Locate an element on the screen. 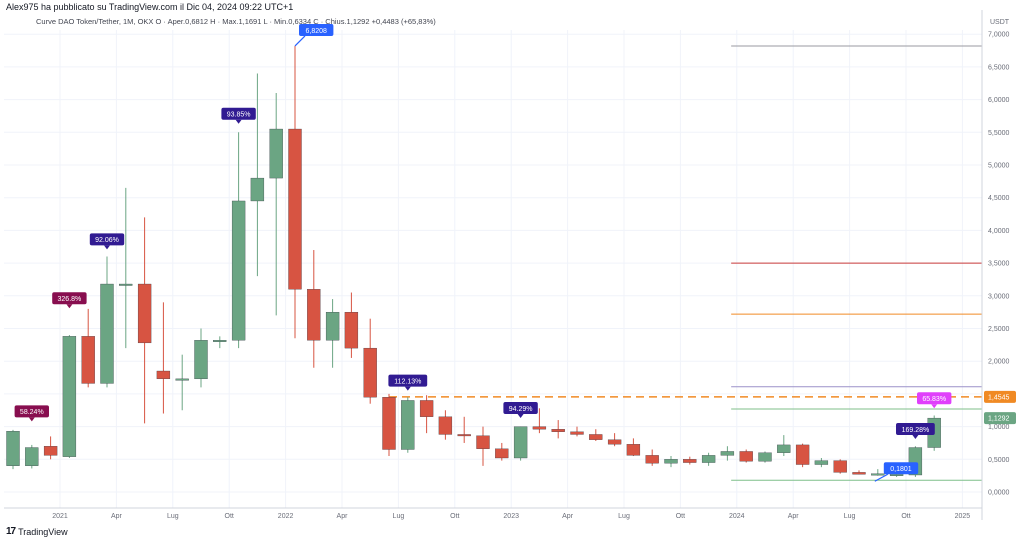 The height and width of the screenshot is (541, 1024). annotation-label: 169.28% is located at coordinates (916, 430).